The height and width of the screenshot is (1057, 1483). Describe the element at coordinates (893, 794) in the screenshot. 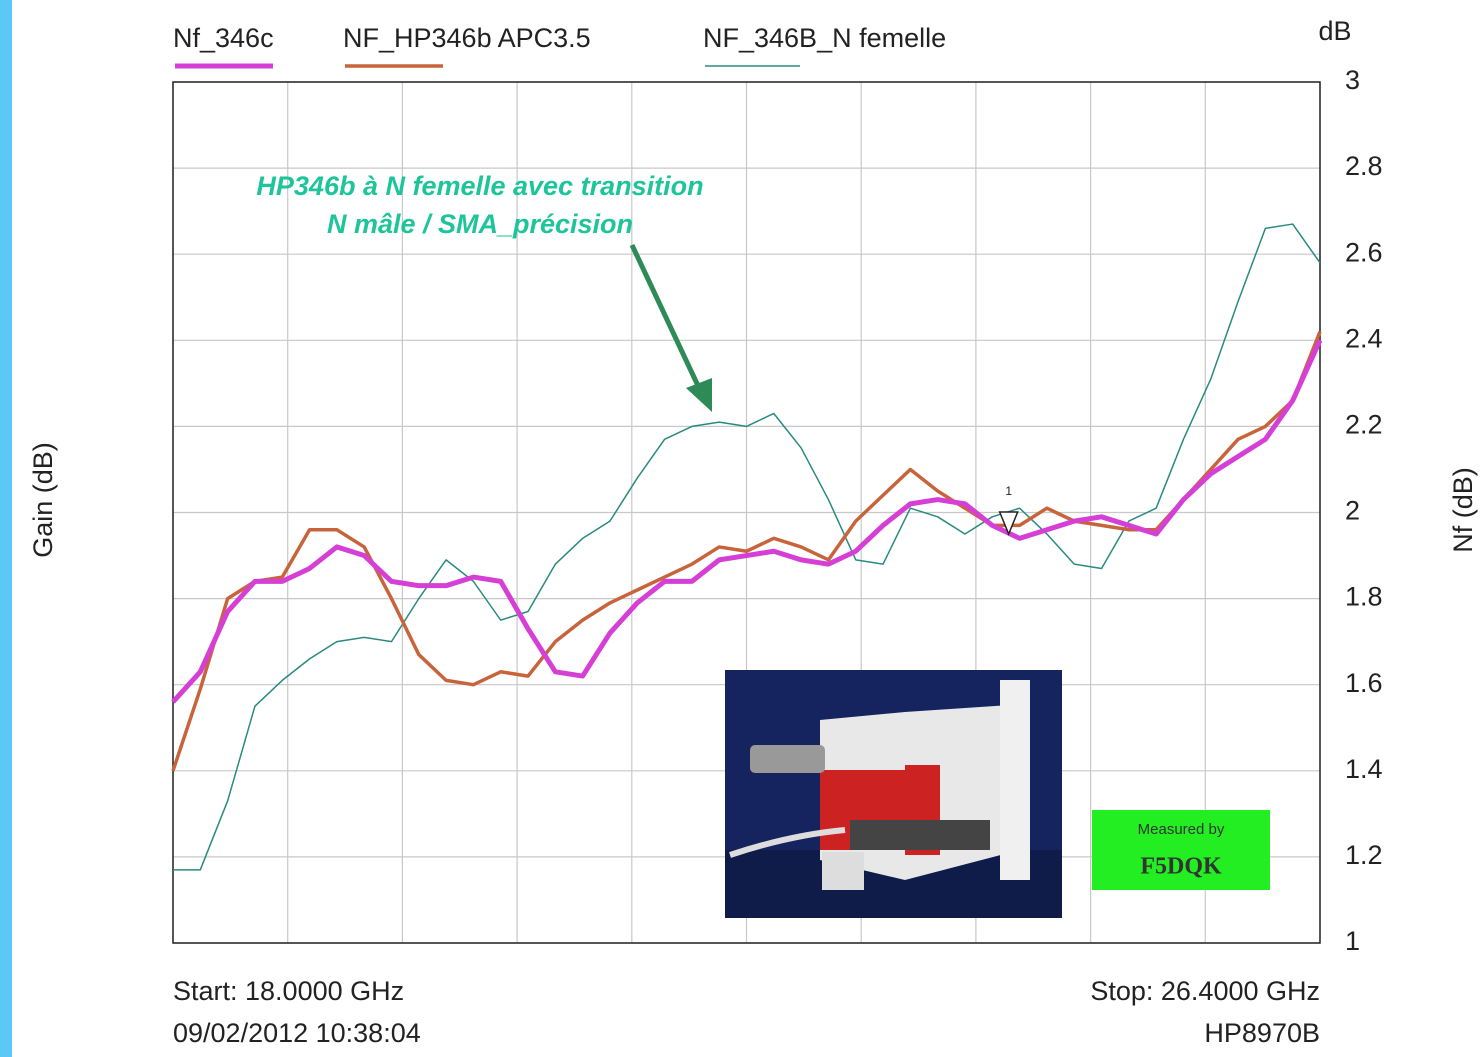

I see `photo-inset` at that location.